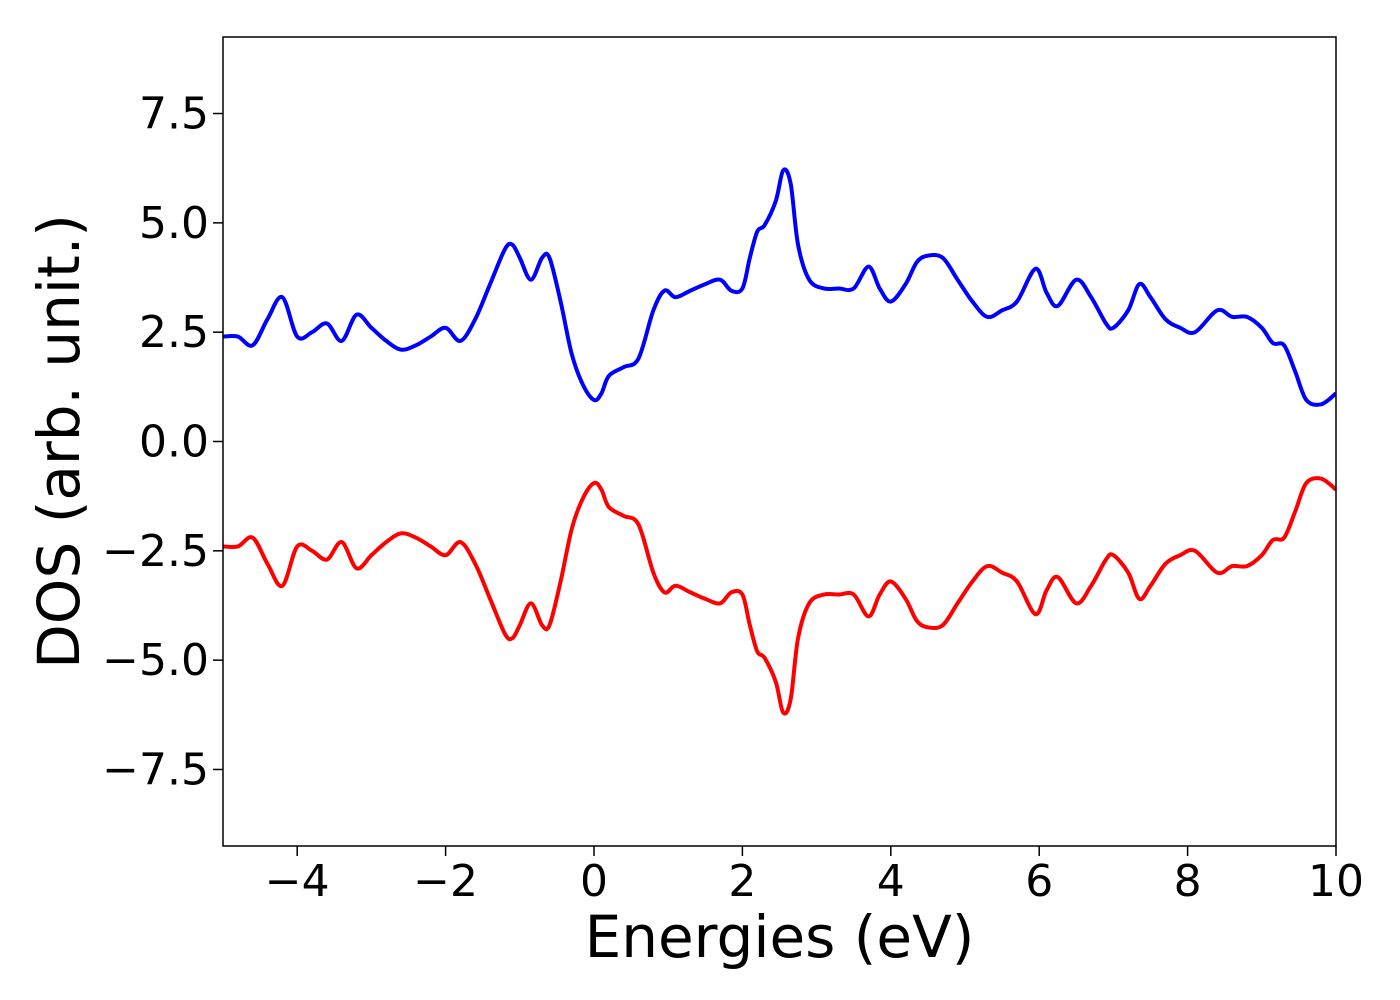  Describe the element at coordinates (780, 937) in the screenshot. I see `x-axis-label: Energies (eV)` at that location.